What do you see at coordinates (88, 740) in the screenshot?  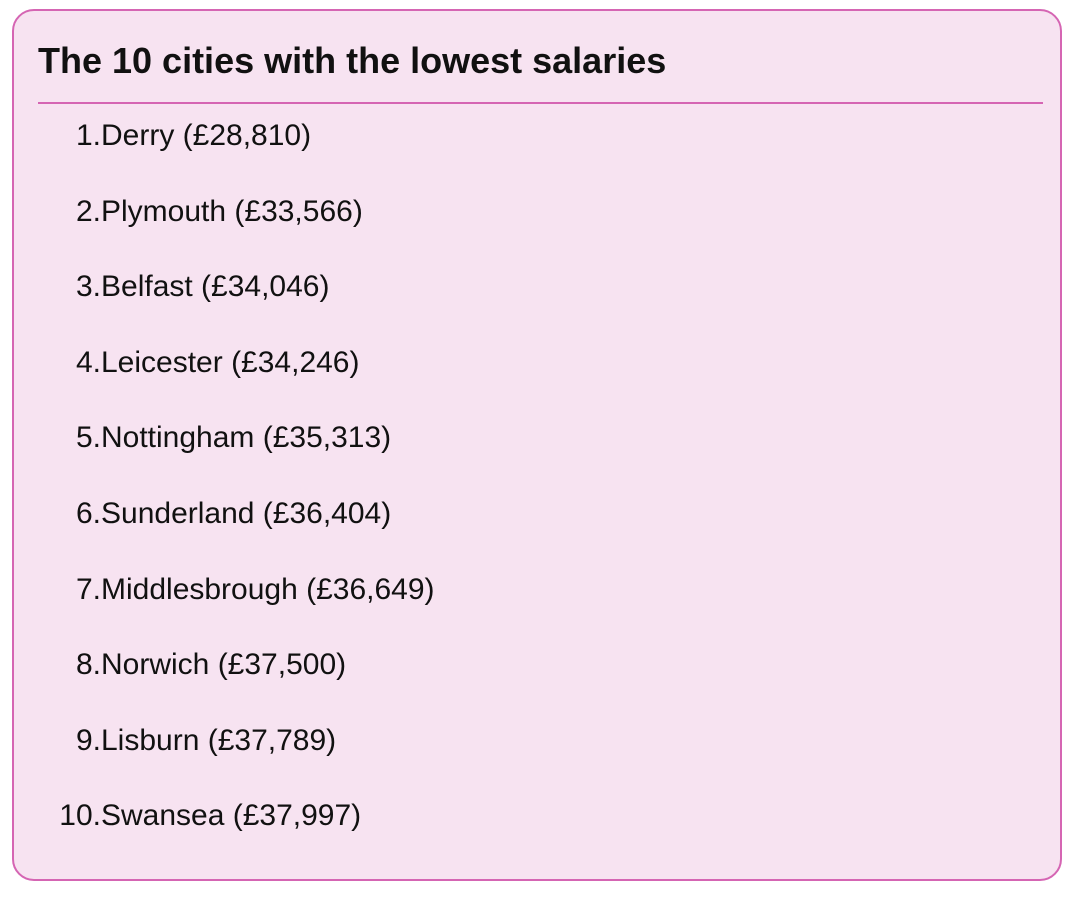 I see `list-item-number: 9.` at bounding box center [88, 740].